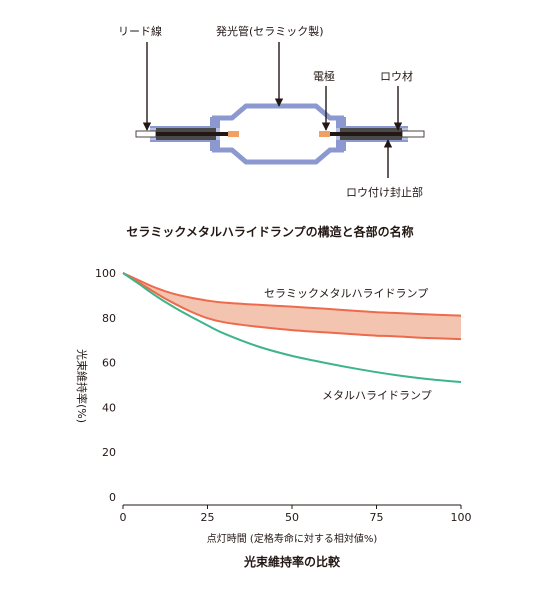  Describe the element at coordinates (292, 517) in the screenshot. I see `x-tick-label: 50` at that location.